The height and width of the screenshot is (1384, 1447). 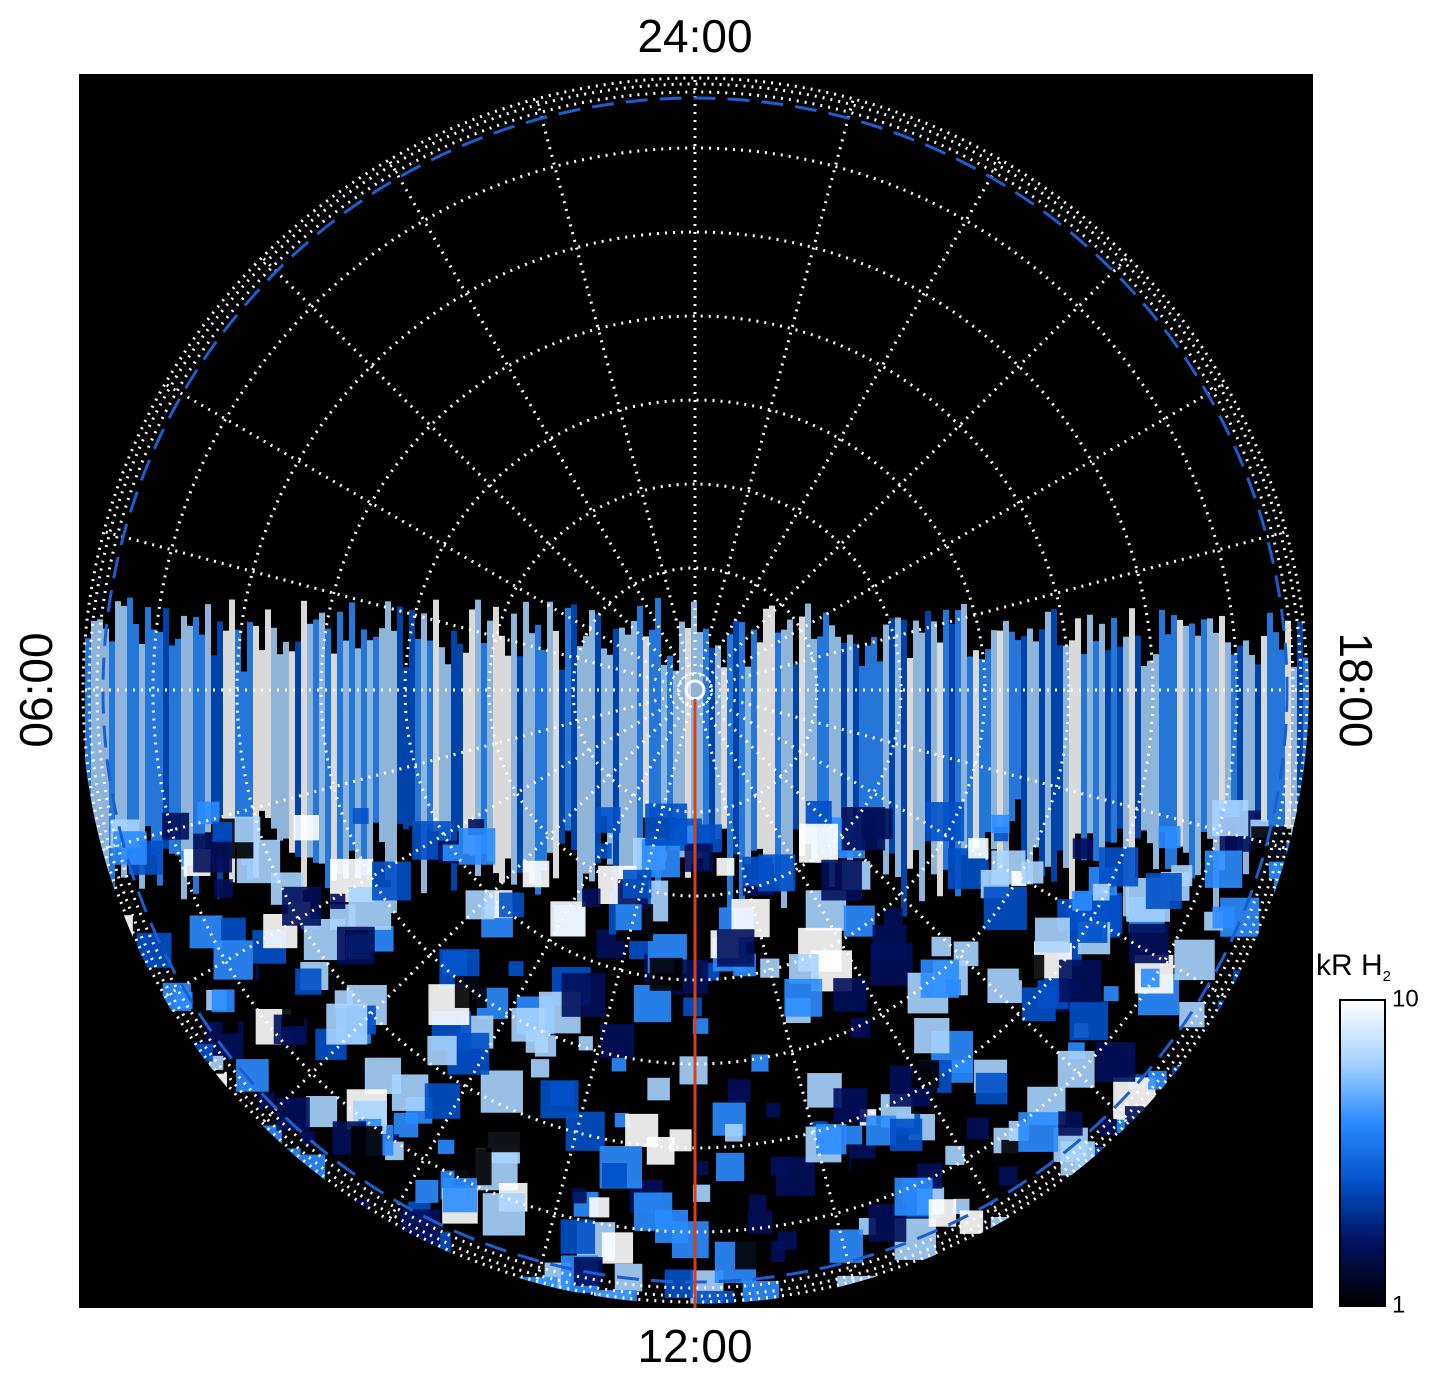 What do you see at coordinates (1398, 1151) in the screenshot?
I see `colorbar-ticks: 1 10` at bounding box center [1398, 1151].